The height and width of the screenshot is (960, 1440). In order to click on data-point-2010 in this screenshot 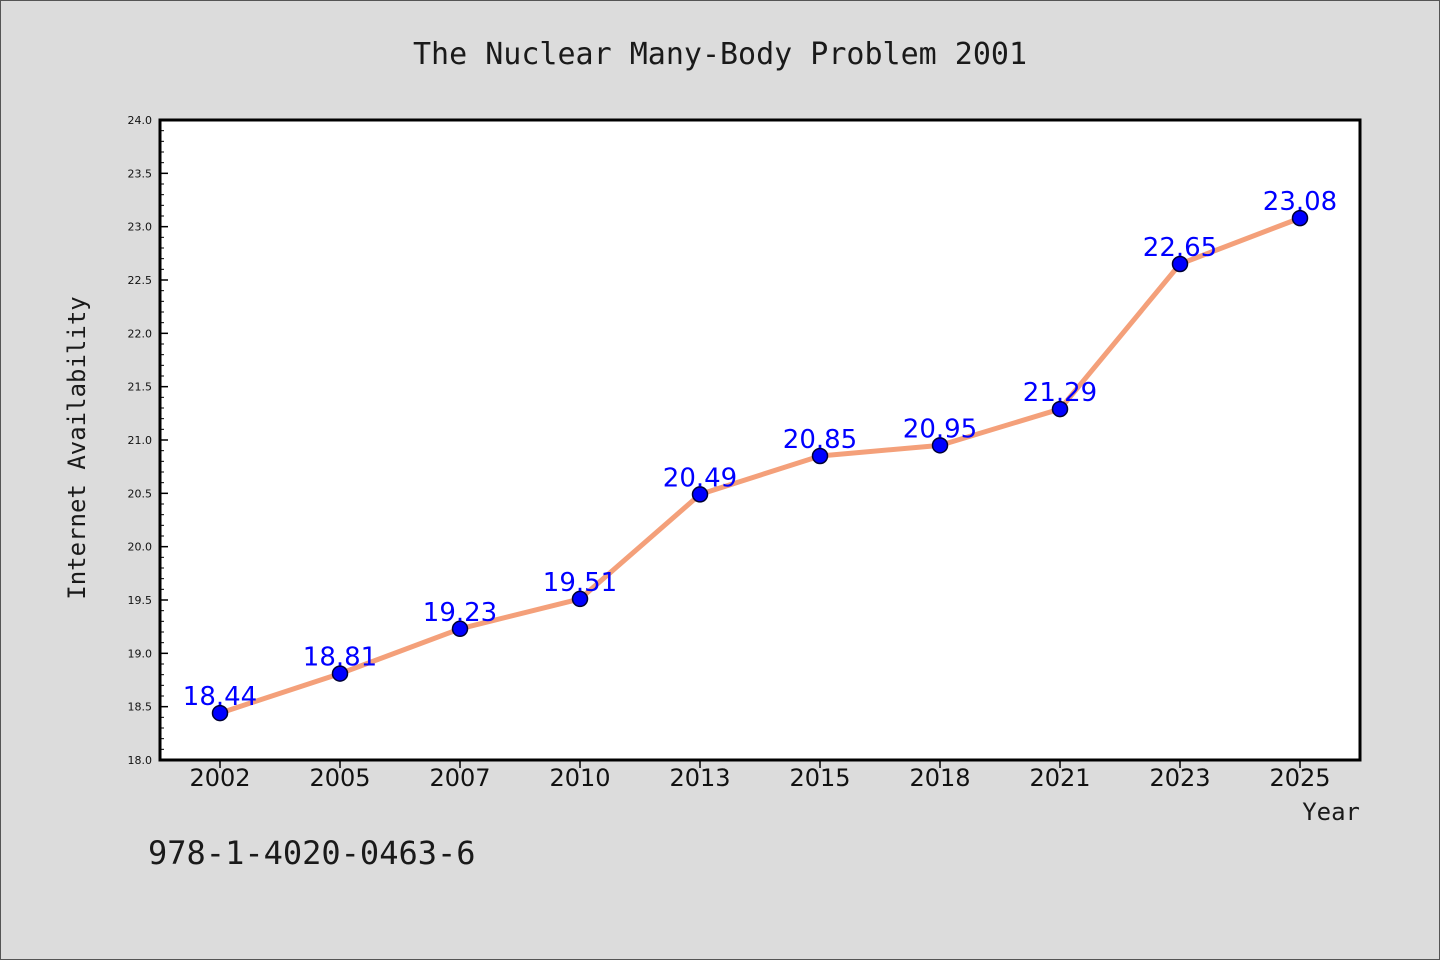, I will do `click(580, 599)`.